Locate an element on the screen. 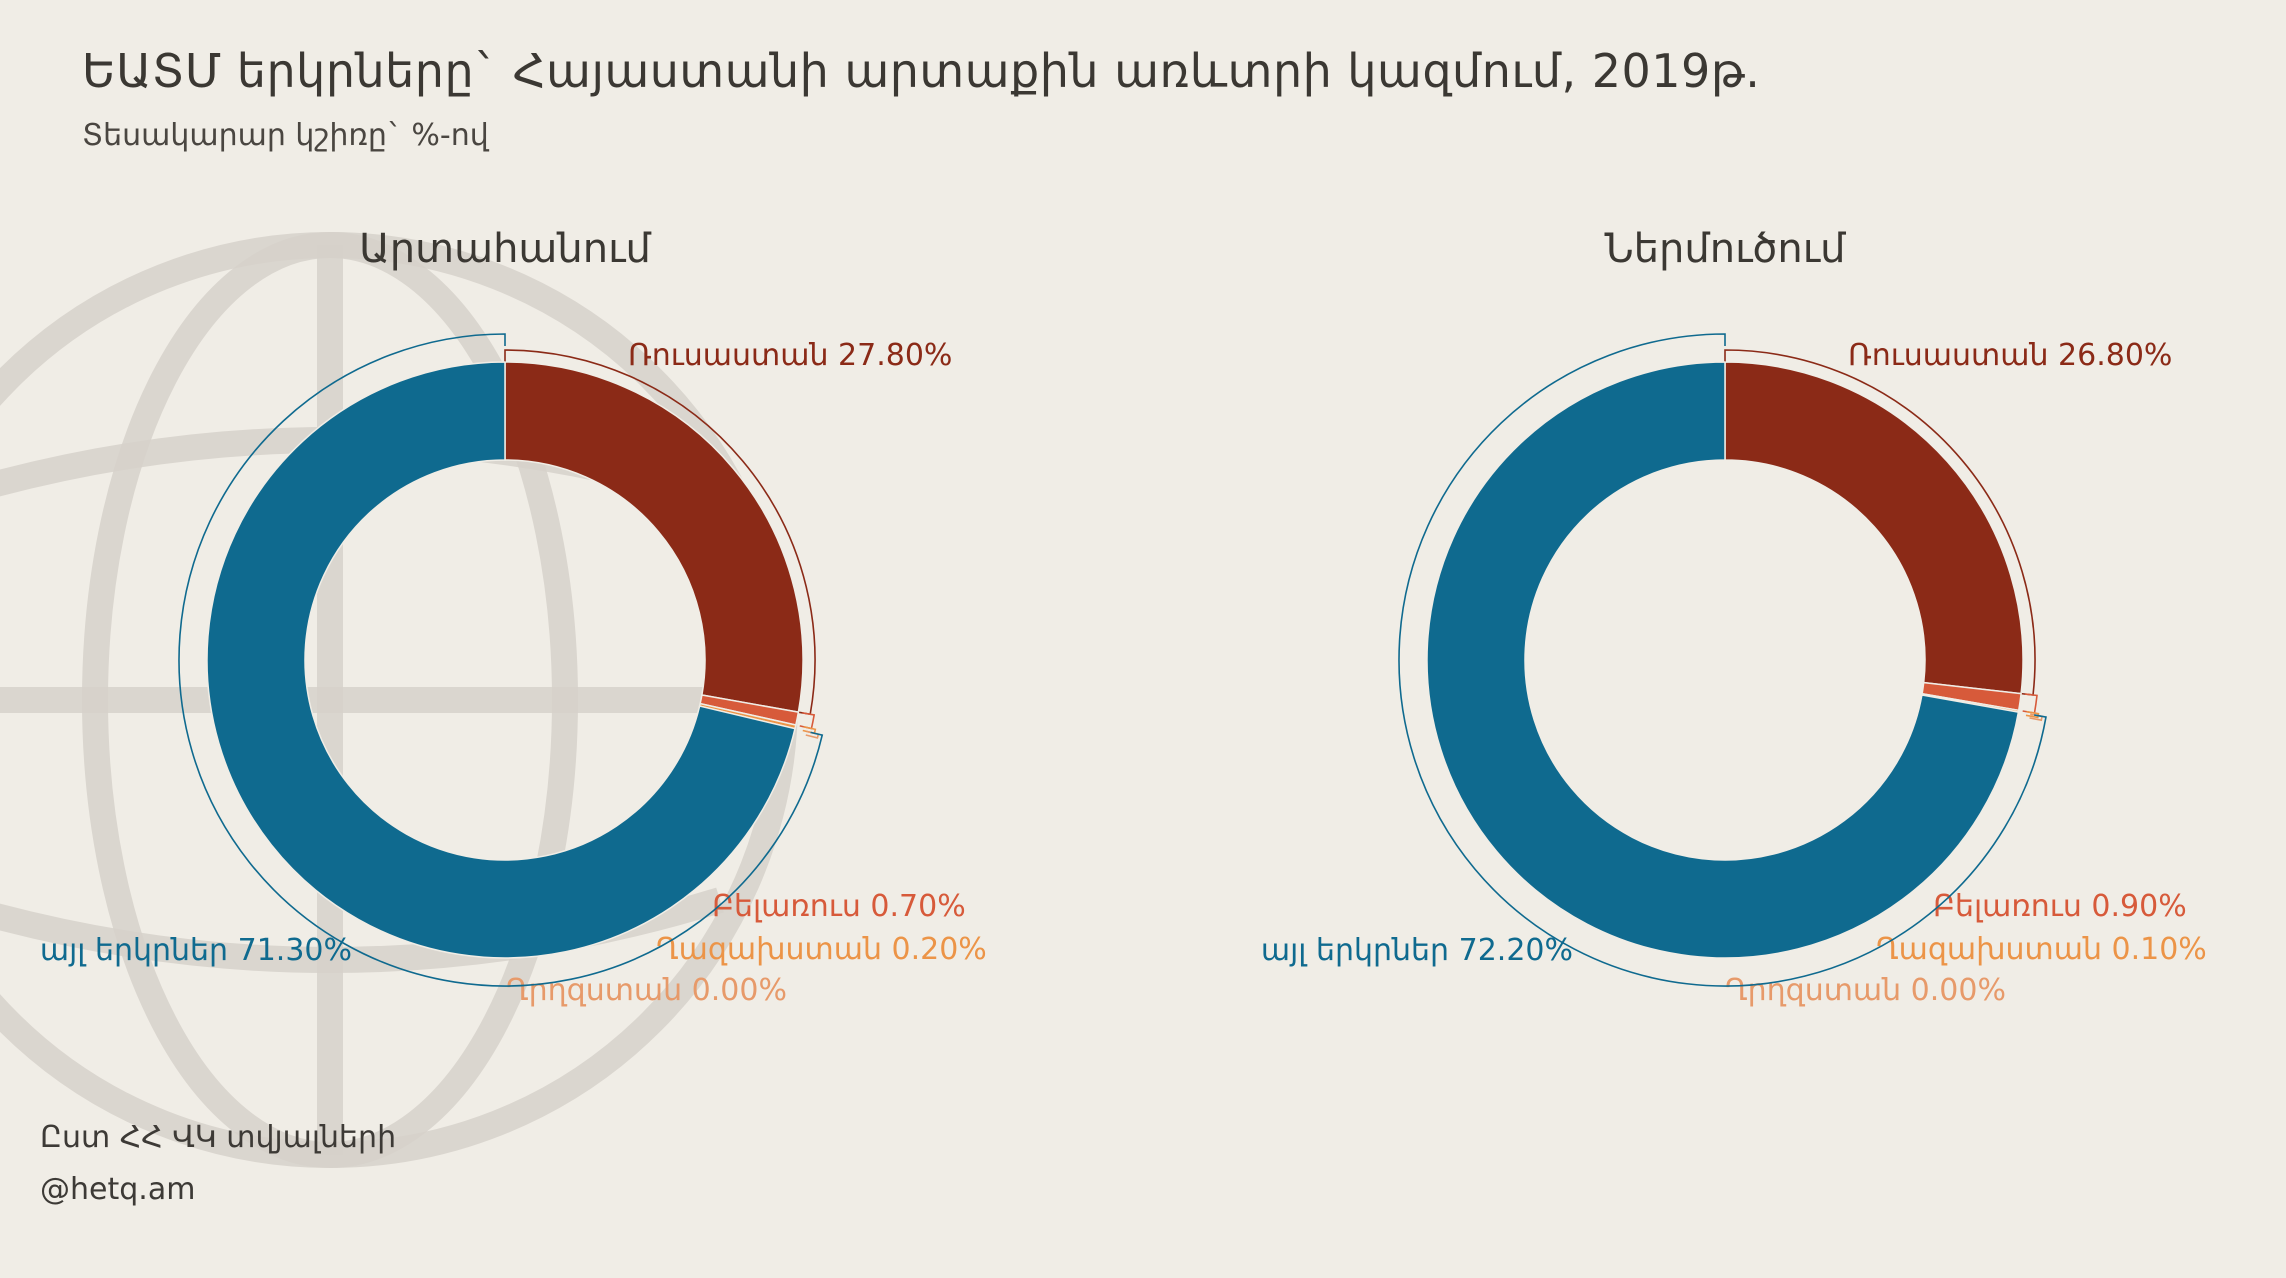 The width and height of the screenshot is (2286, 1278). page-subtitle: Տեսակարար կշիռը` %-ով is located at coordinates (285, 135).